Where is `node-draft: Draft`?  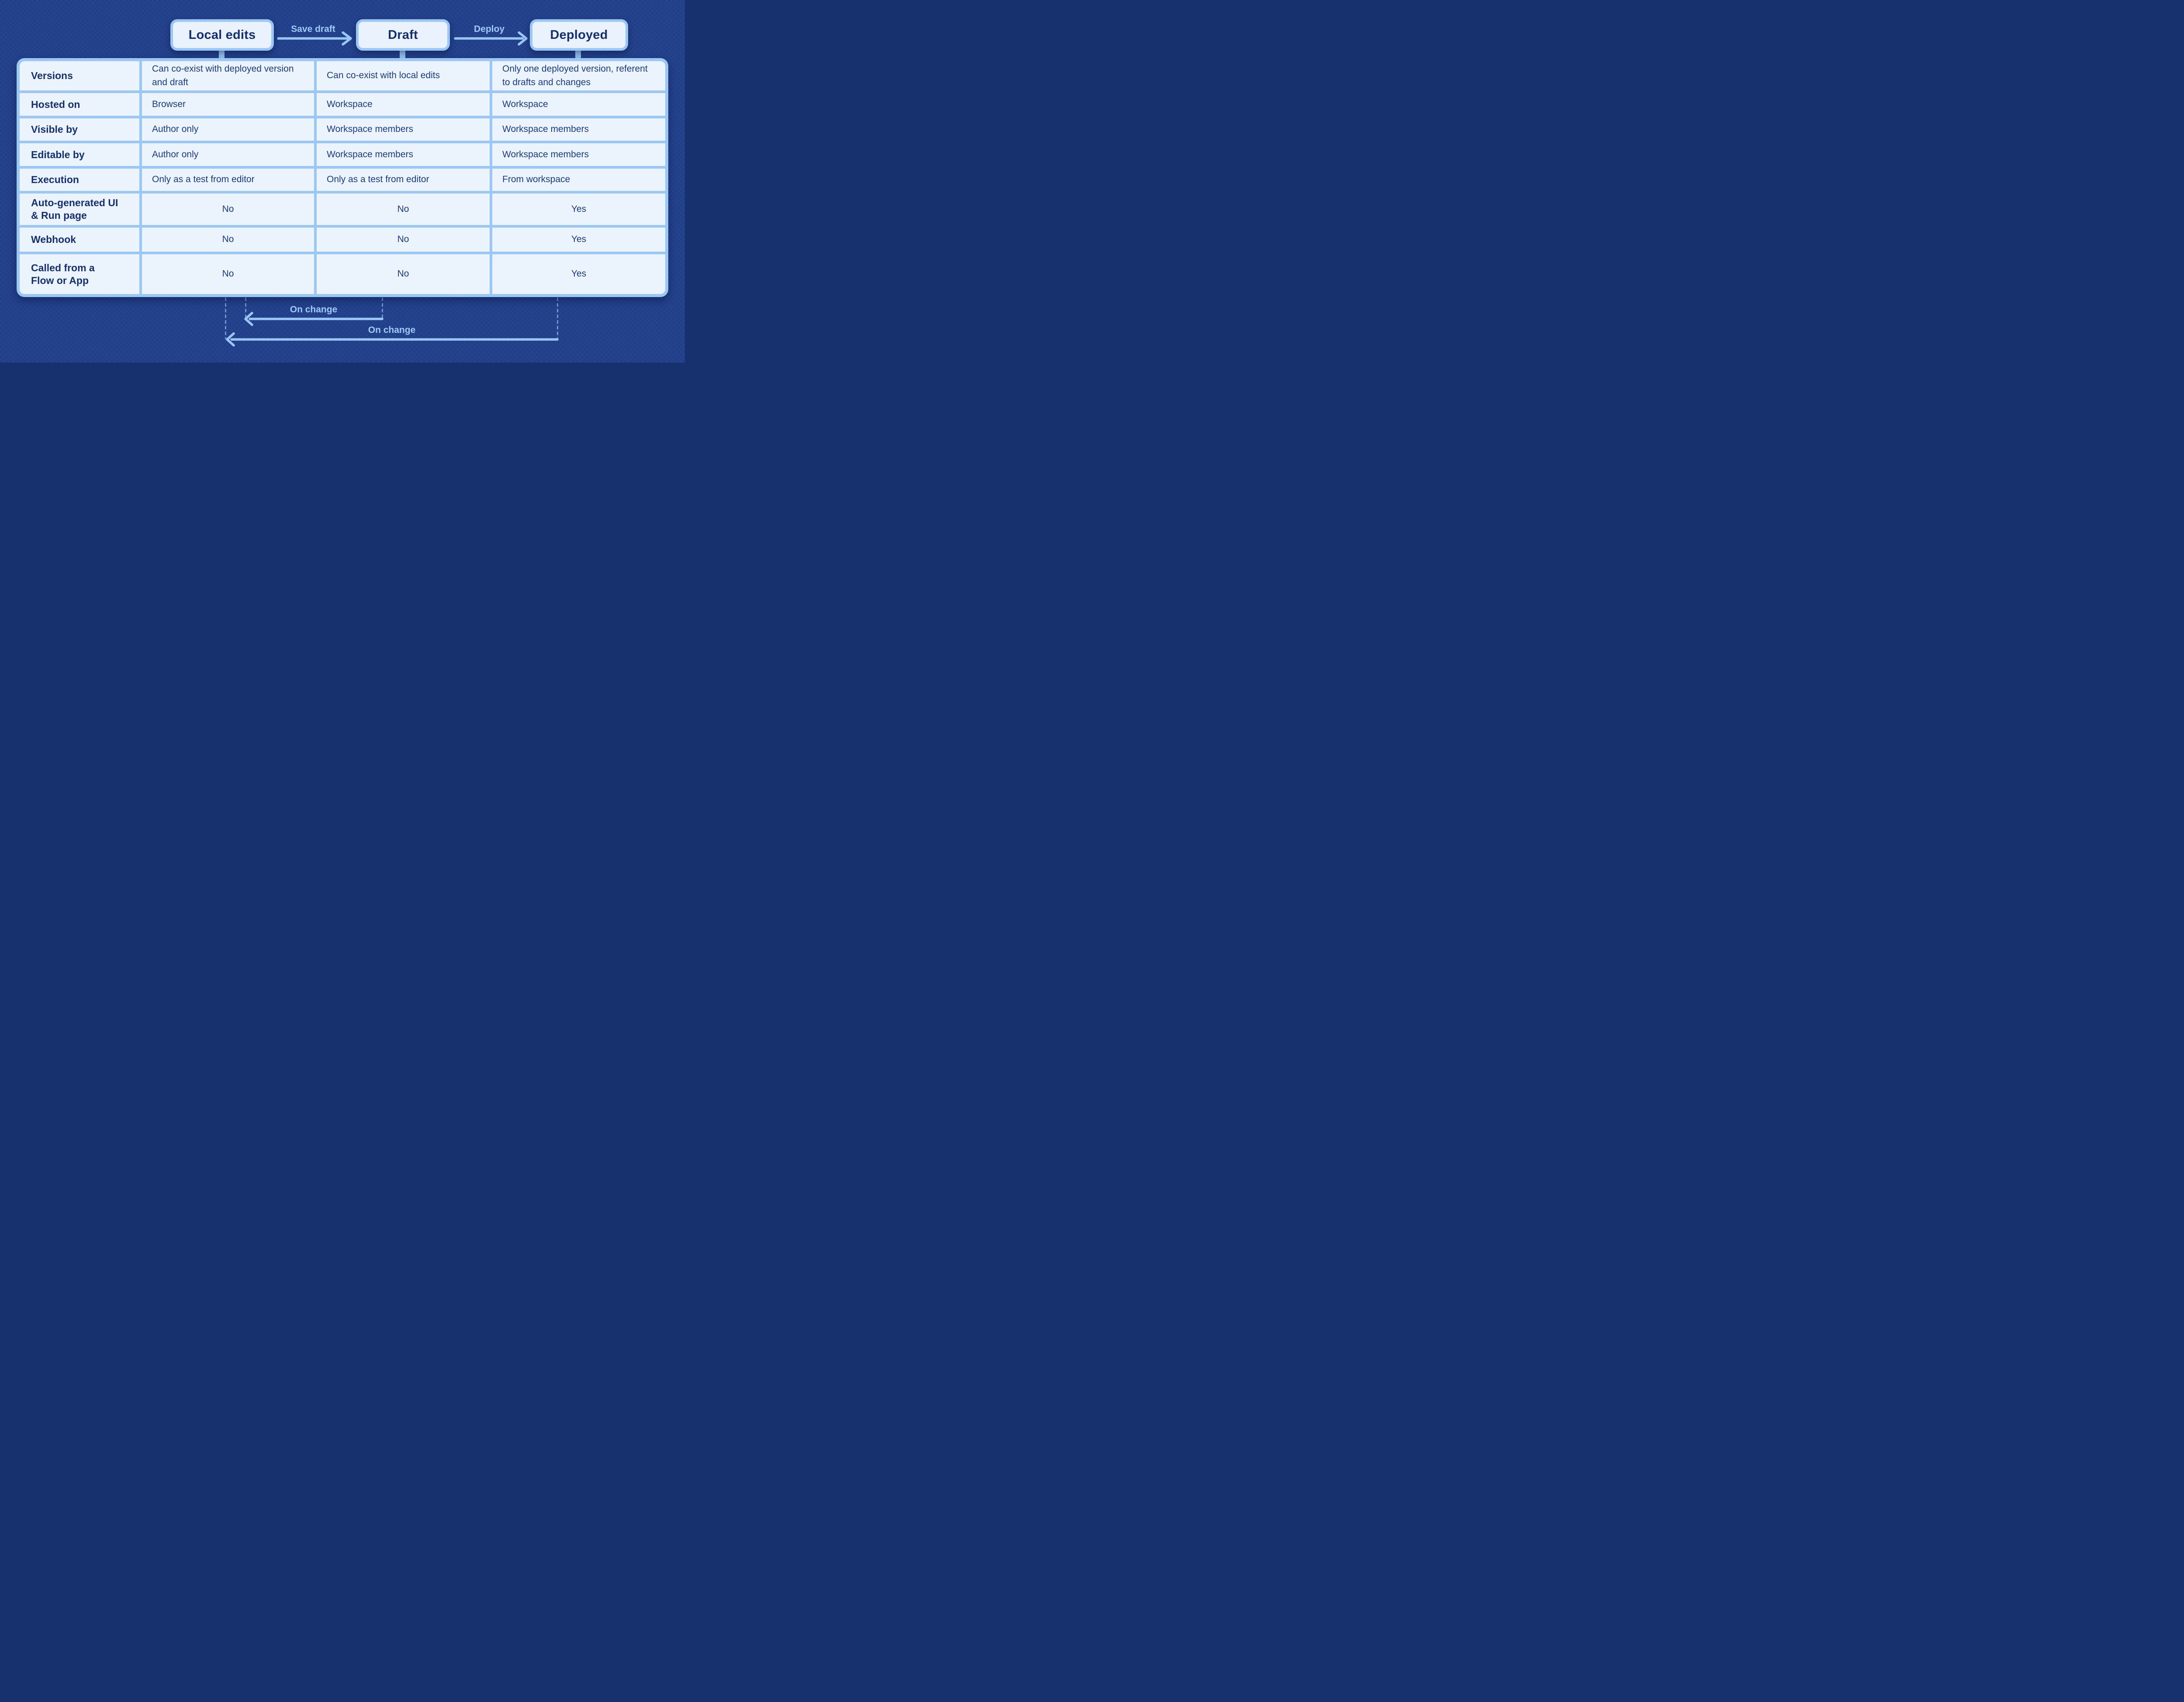
node-draft: Draft is located at coordinates (403, 35).